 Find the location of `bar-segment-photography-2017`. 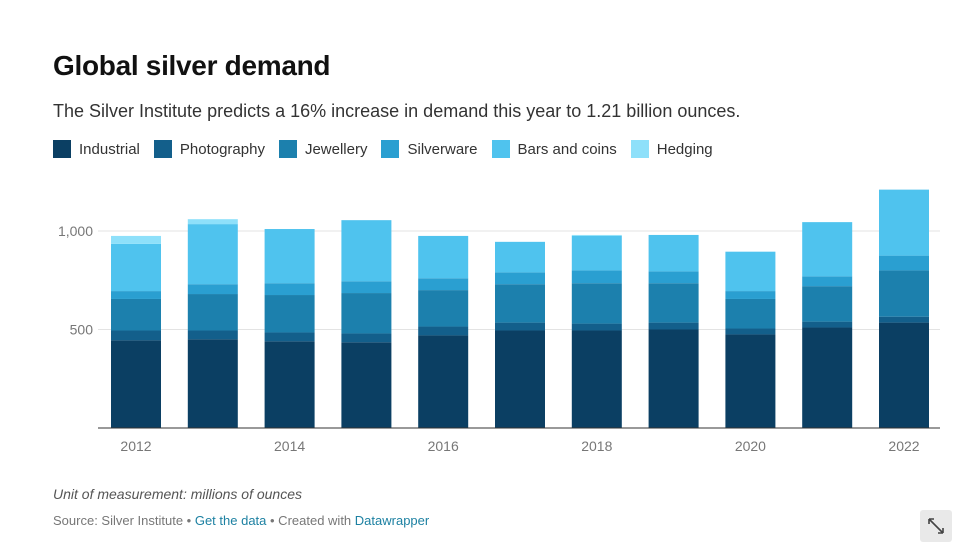

bar-segment-photography-2017 is located at coordinates (520, 326).